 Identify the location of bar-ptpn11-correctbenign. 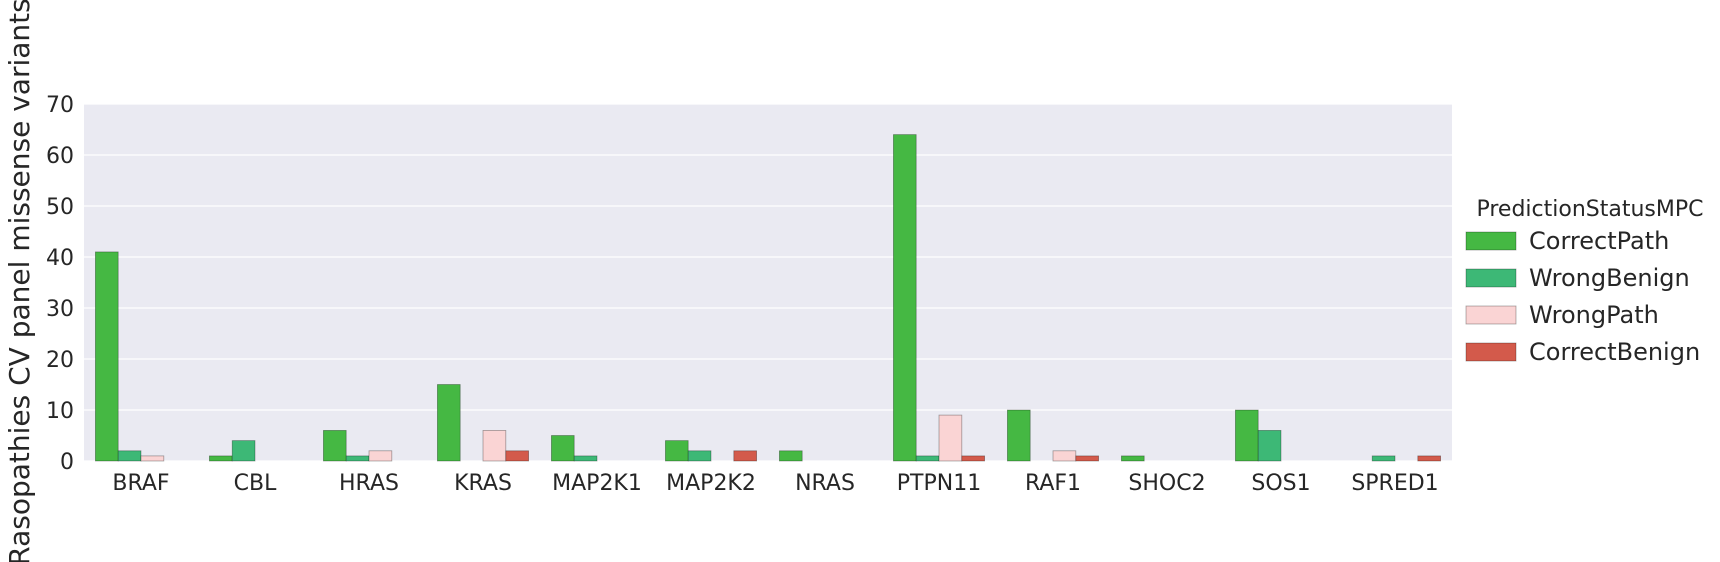
(973, 458).